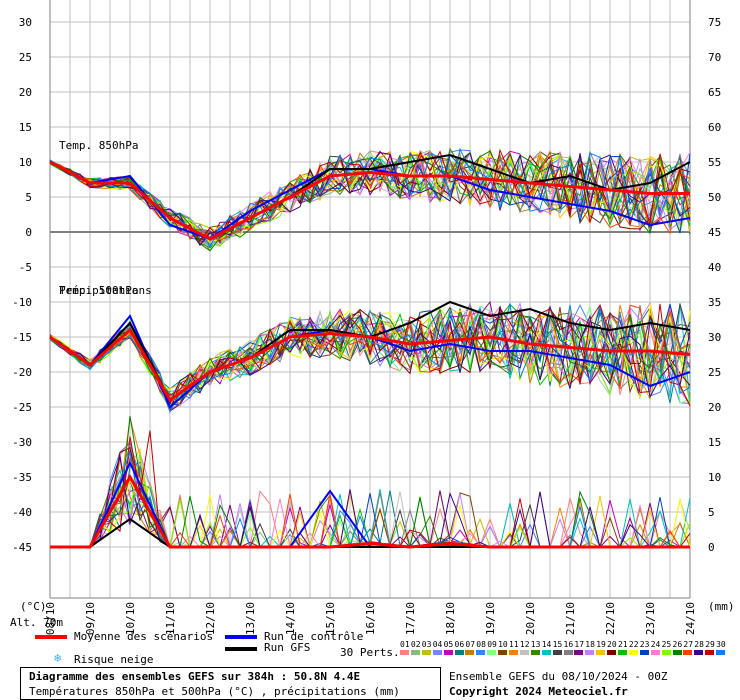 This screenshot has width=740, height=700. Describe the element at coordinates (601, 644) in the screenshot. I see `perturbation-number: 19` at that location.